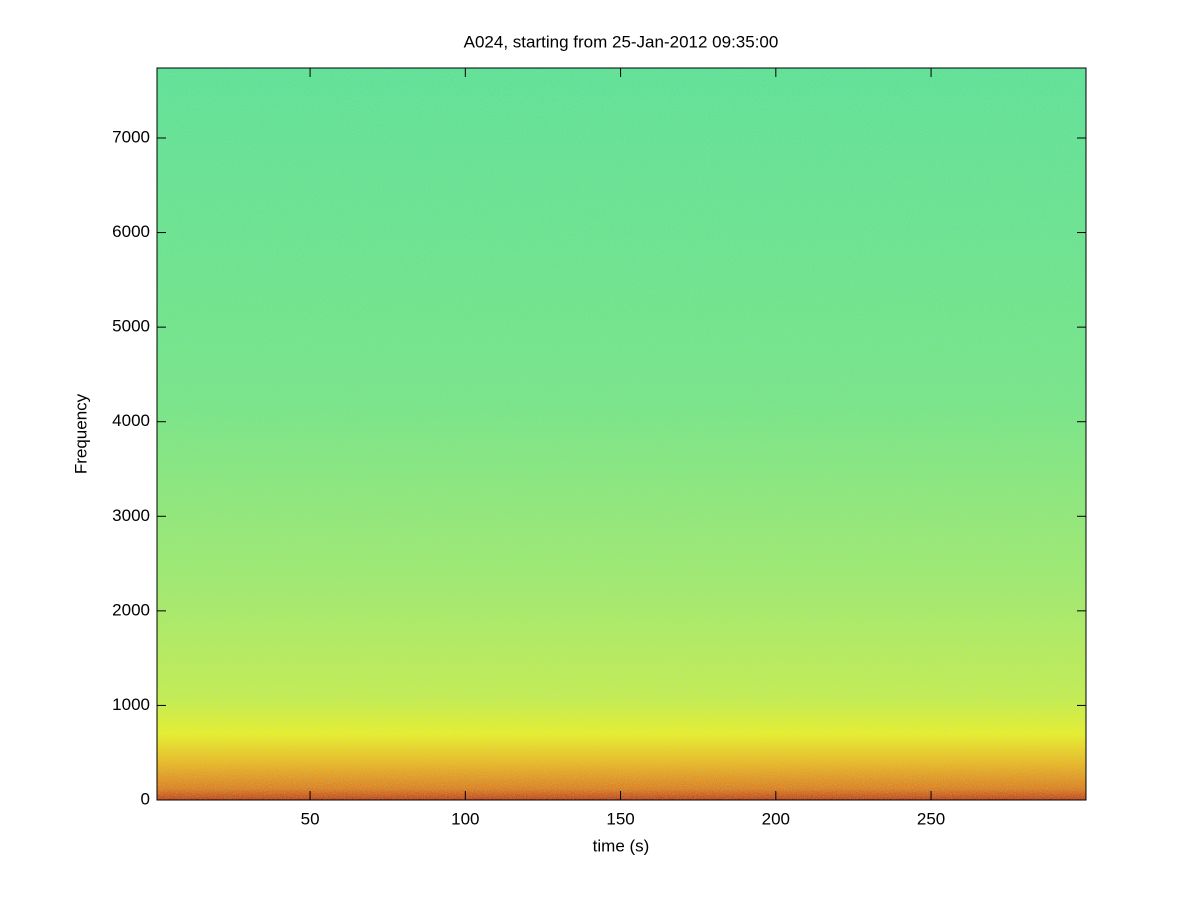 This screenshot has height=900, width=1200. Describe the element at coordinates (131, 609) in the screenshot. I see `y-tick-label: 2000` at that location.